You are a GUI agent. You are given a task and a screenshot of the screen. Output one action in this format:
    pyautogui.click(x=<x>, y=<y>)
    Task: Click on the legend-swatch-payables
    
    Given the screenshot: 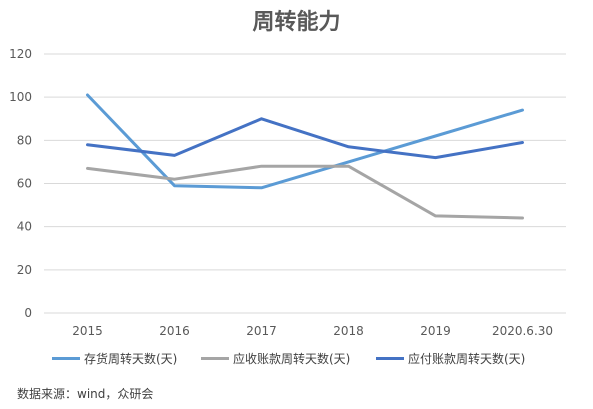 What is the action you would take?
    pyautogui.click(x=390, y=358)
    